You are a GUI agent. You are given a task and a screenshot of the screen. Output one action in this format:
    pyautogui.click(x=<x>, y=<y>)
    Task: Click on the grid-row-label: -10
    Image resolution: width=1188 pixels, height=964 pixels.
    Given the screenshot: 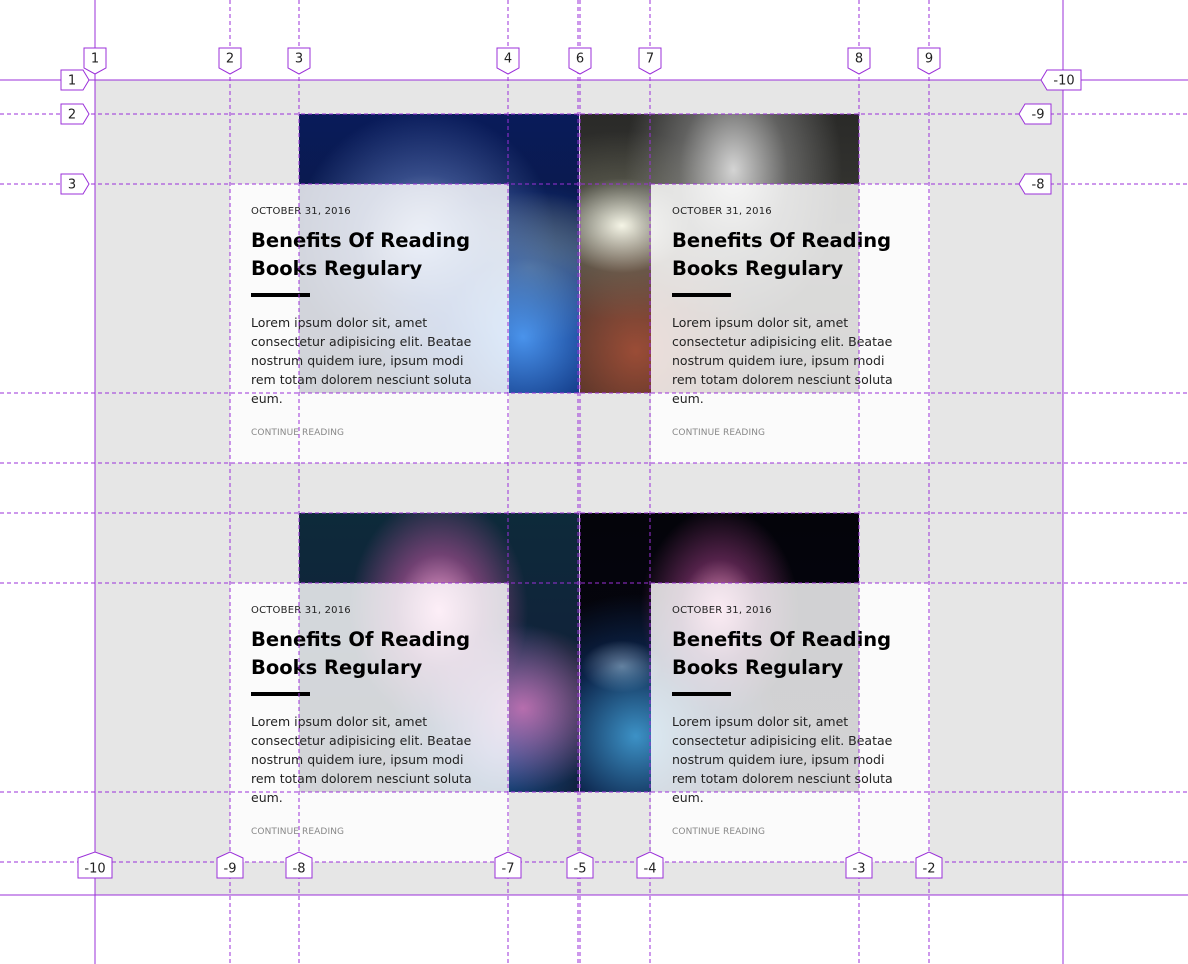 What is the action you would take?
    pyautogui.click(x=1061, y=80)
    